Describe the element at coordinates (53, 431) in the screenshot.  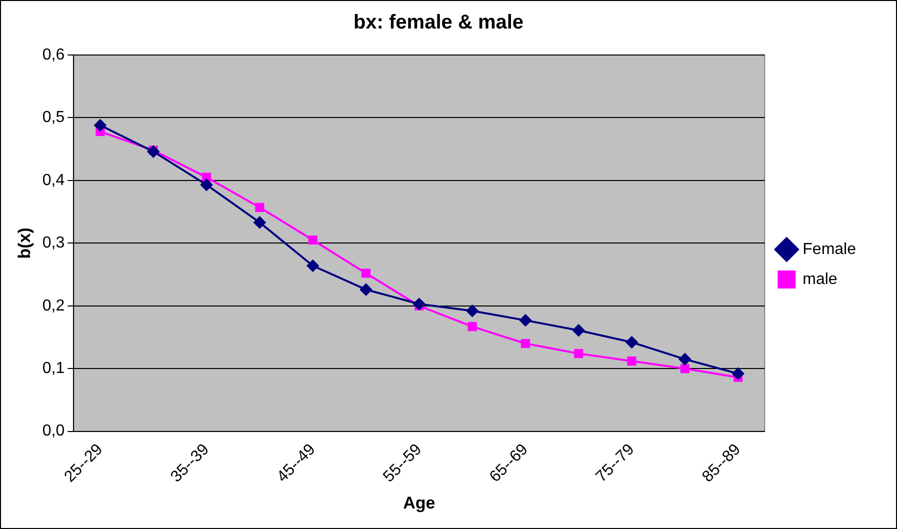
I see `y-tick-label: 0,0` at that location.